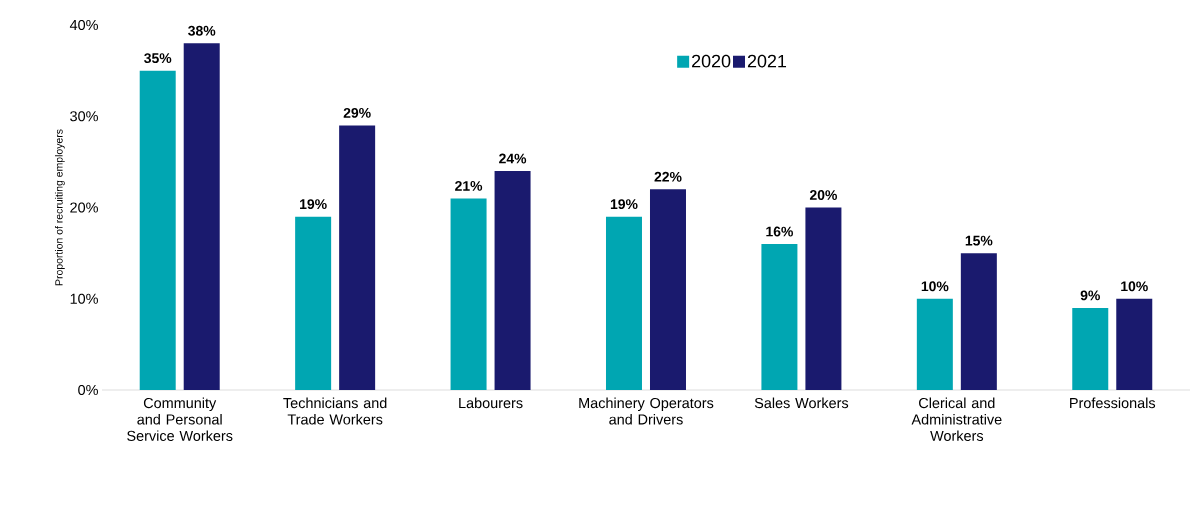 This screenshot has width=1195, height=507. Describe the element at coordinates (711, 61) in the screenshot. I see `legend-label: 2020` at that location.